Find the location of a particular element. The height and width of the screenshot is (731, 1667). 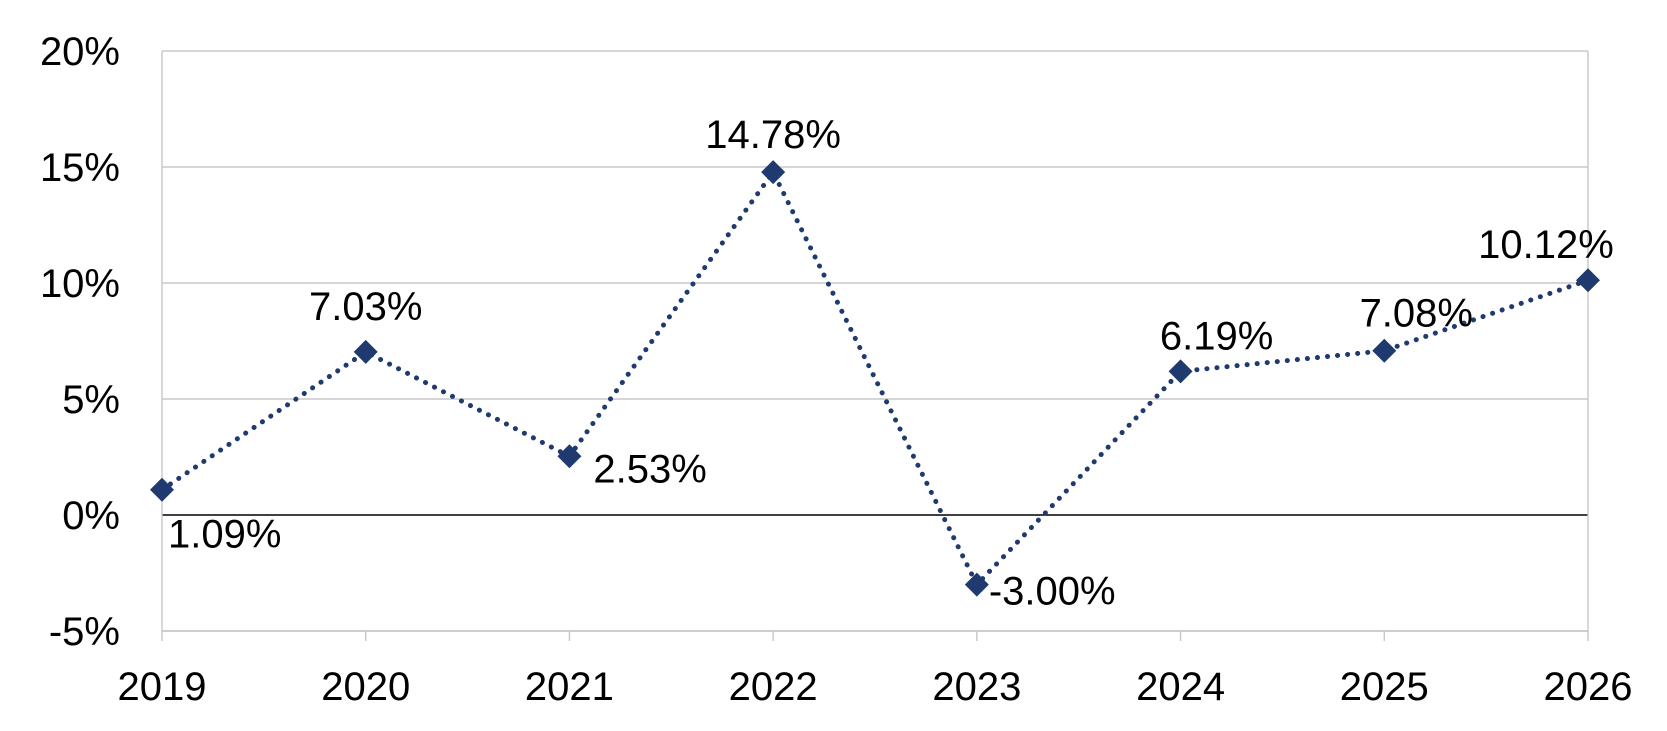

y-tick-label: 15% is located at coordinates (80, 168).